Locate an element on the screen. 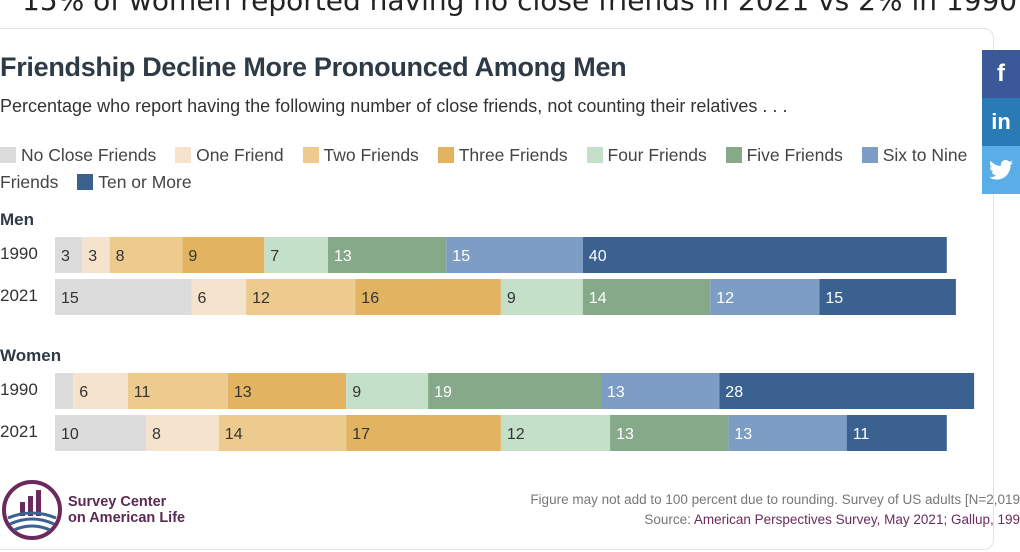  facebook-icon: f is located at coordinates (1001, 73).